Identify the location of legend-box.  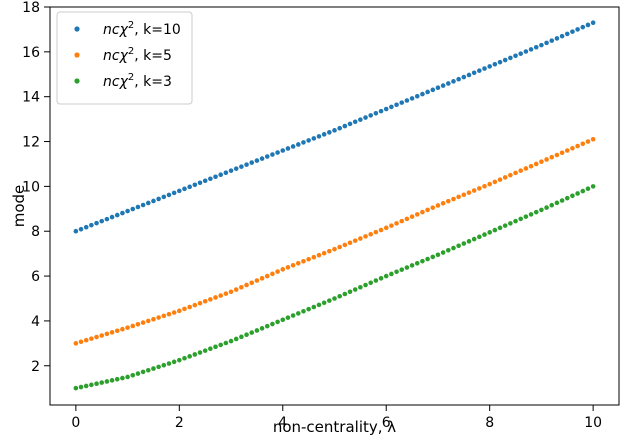
(124, 58).